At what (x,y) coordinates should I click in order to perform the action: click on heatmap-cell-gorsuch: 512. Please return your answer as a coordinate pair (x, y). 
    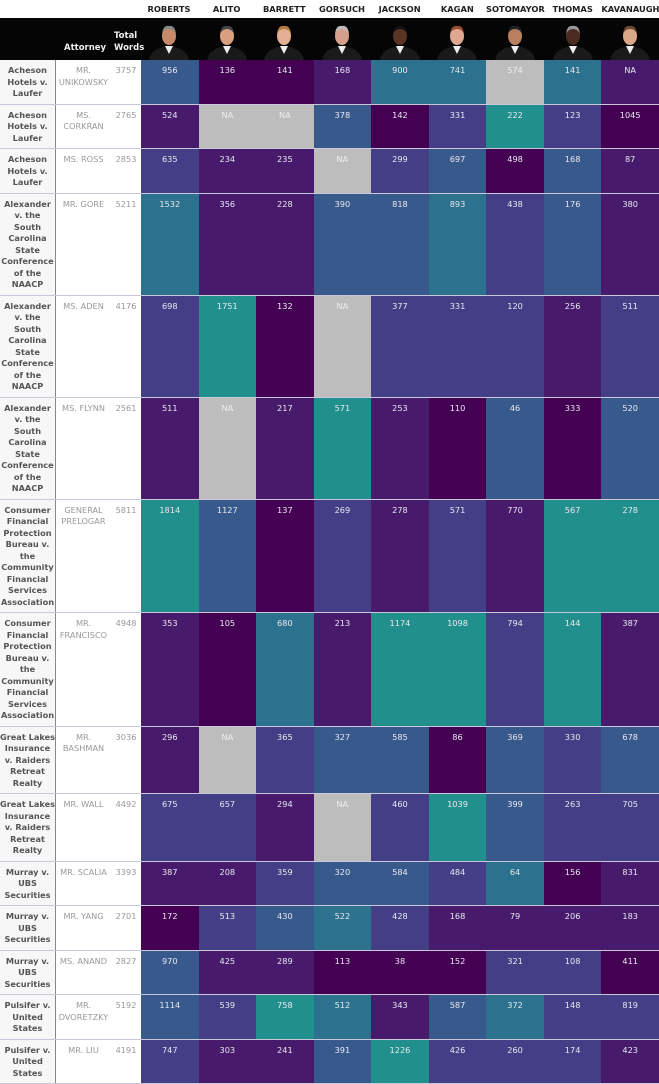
    Looking at the image, I should click on (342, 1017).